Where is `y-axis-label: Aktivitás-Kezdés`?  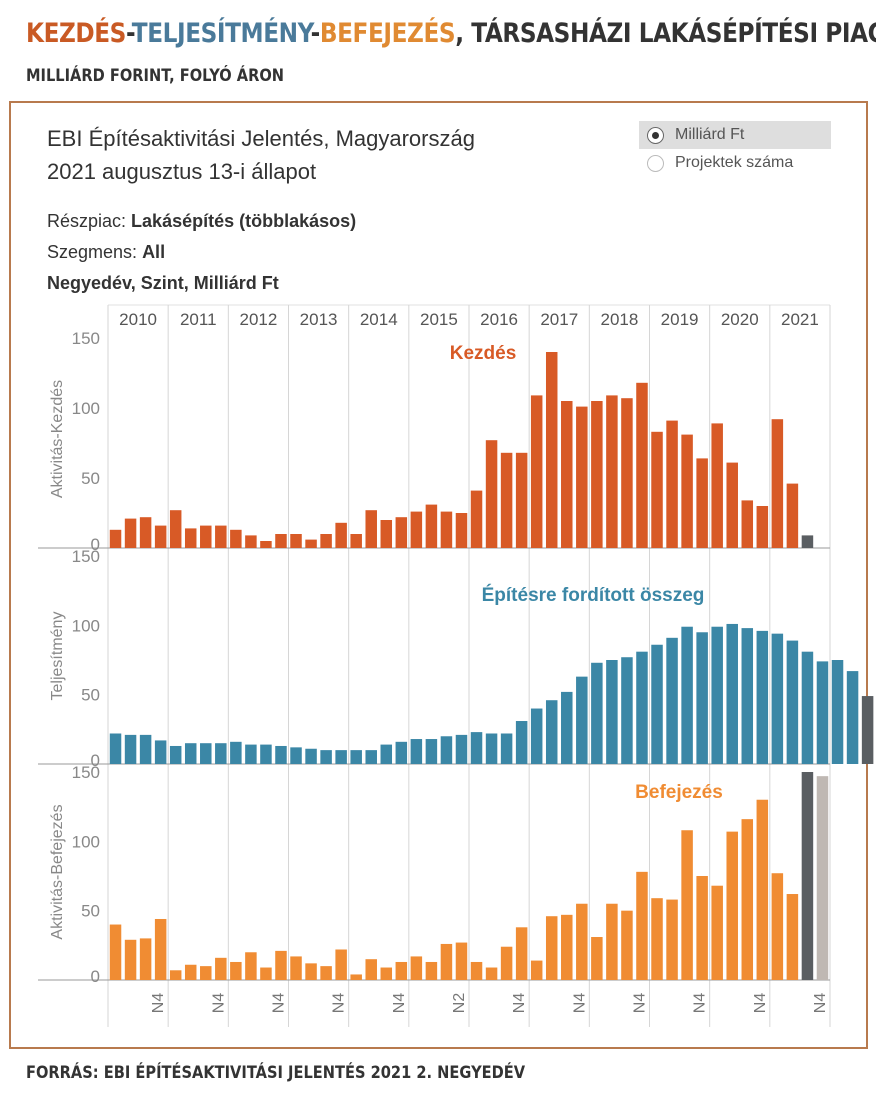
y-axis-label: Aktivitás-Kezdés is located at coordinates (57, 439).